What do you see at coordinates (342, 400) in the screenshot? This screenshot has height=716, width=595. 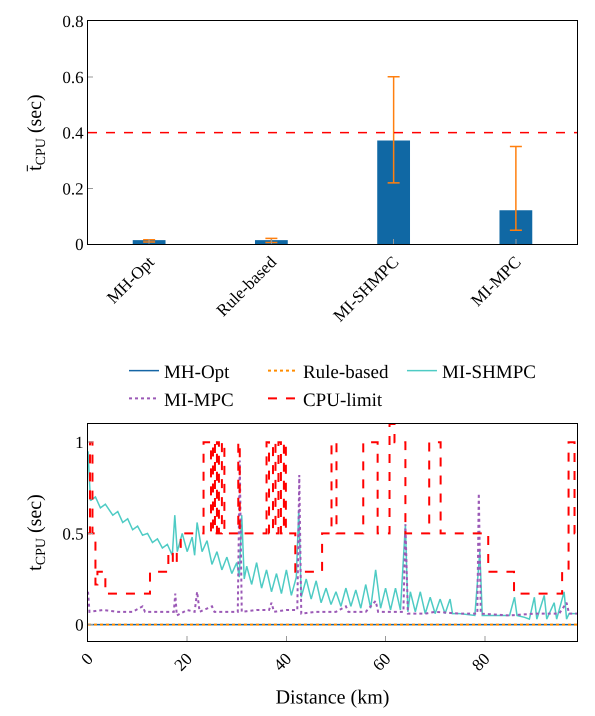 I see `legend-label: CPU-limit` at bounding box center [342, 400].